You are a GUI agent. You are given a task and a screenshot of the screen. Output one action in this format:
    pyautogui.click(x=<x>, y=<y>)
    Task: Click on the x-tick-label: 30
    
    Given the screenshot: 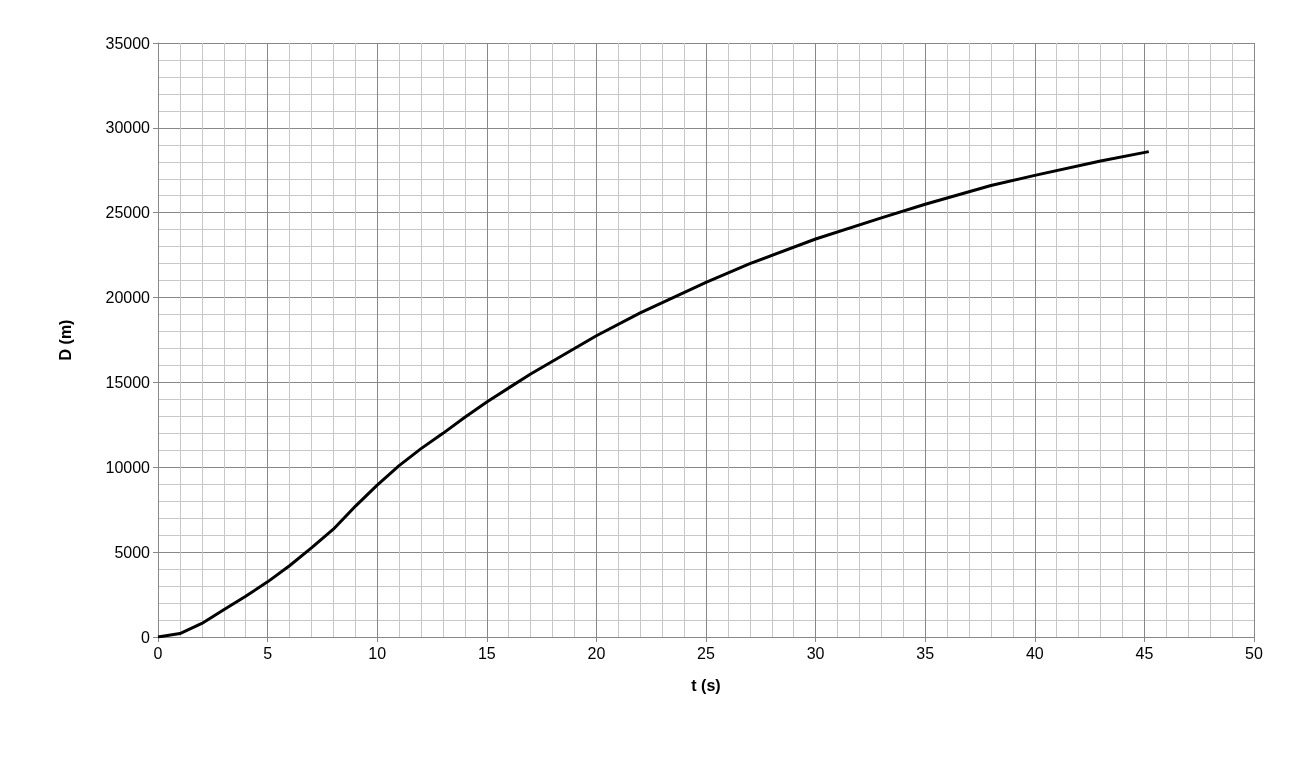 What is the action you would take?
    pyautogui.click(x=815, y=653)
    